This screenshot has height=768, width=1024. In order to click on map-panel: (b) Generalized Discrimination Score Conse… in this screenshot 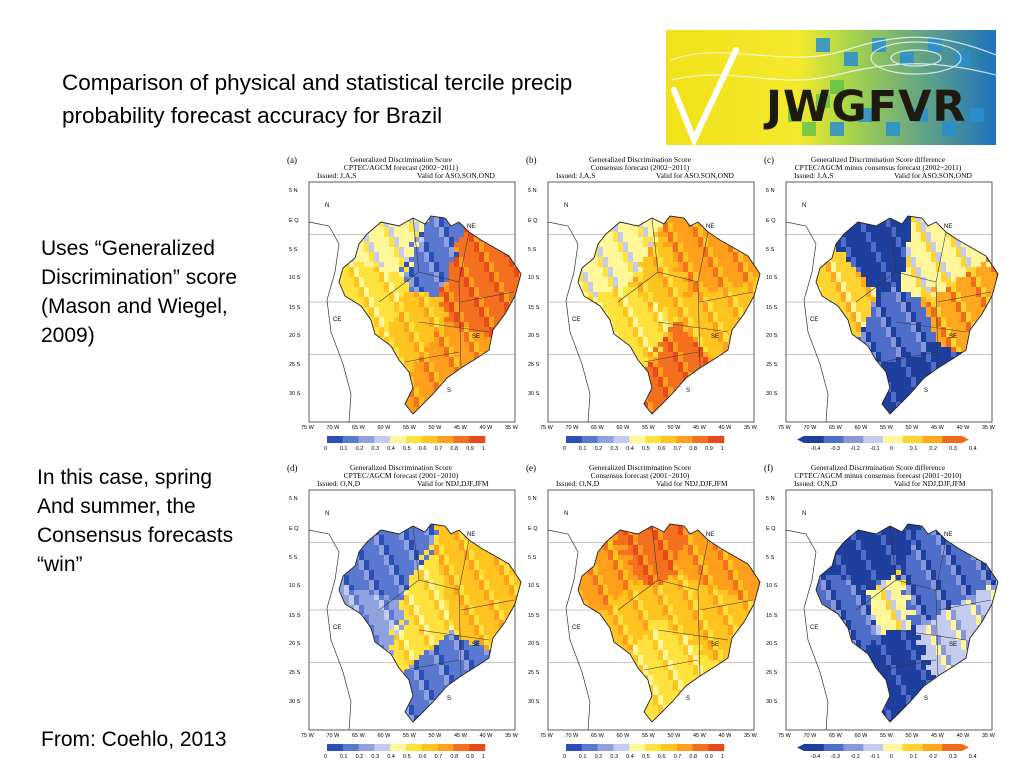, I will do `click(645, 304)`.